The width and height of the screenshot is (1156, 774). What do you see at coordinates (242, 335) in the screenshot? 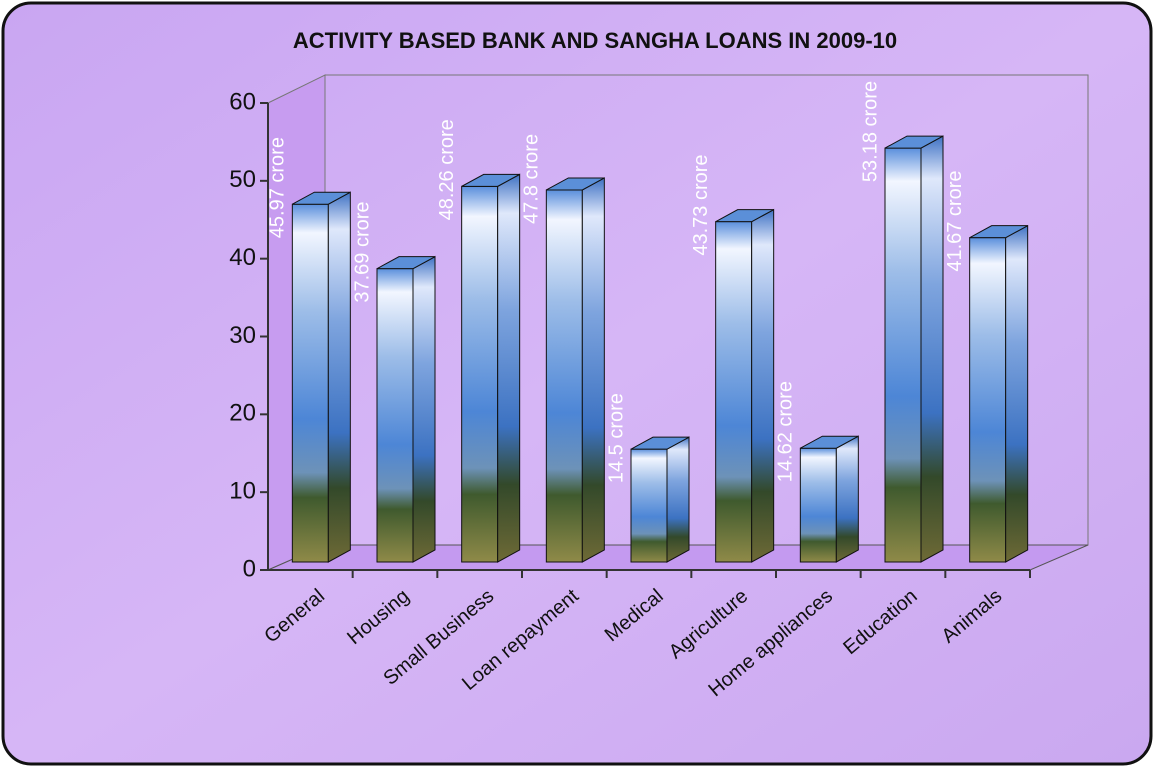
I see `y-tick-label: 30` at bounding box center [242, 335].